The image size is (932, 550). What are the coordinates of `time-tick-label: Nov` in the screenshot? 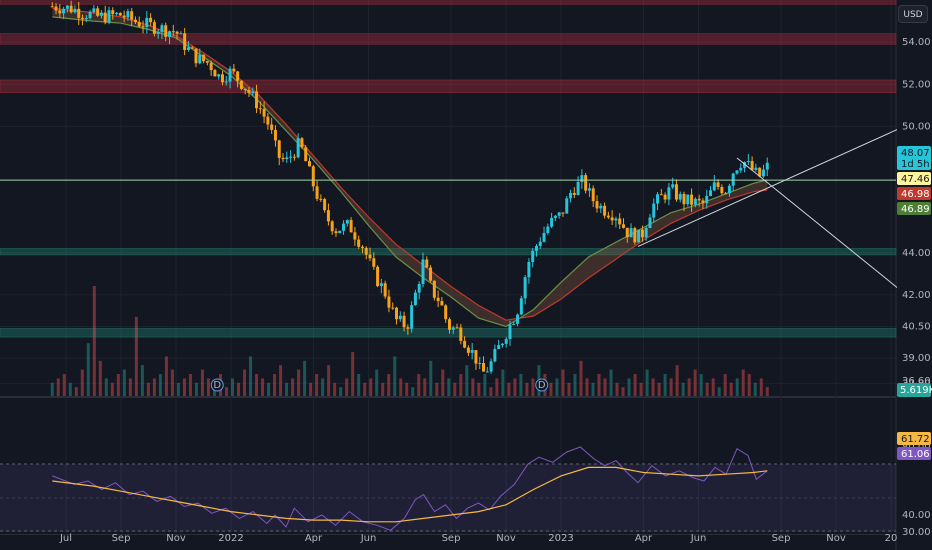 It's located at (836, 538).